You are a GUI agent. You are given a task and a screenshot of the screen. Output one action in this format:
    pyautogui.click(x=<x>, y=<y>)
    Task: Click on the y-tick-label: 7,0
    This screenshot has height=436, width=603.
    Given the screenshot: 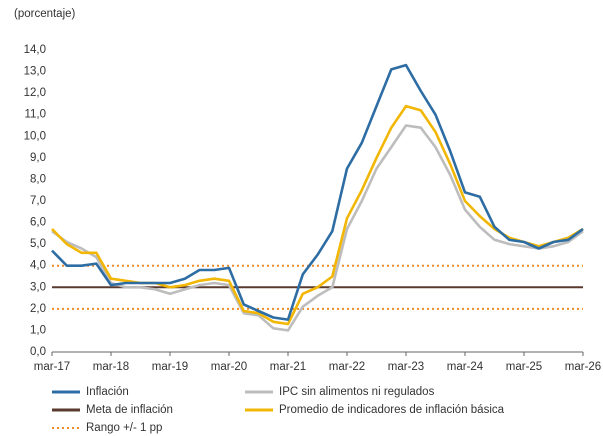 What is the action you would take?
    pyautogui.click(x=38, y=201)
    